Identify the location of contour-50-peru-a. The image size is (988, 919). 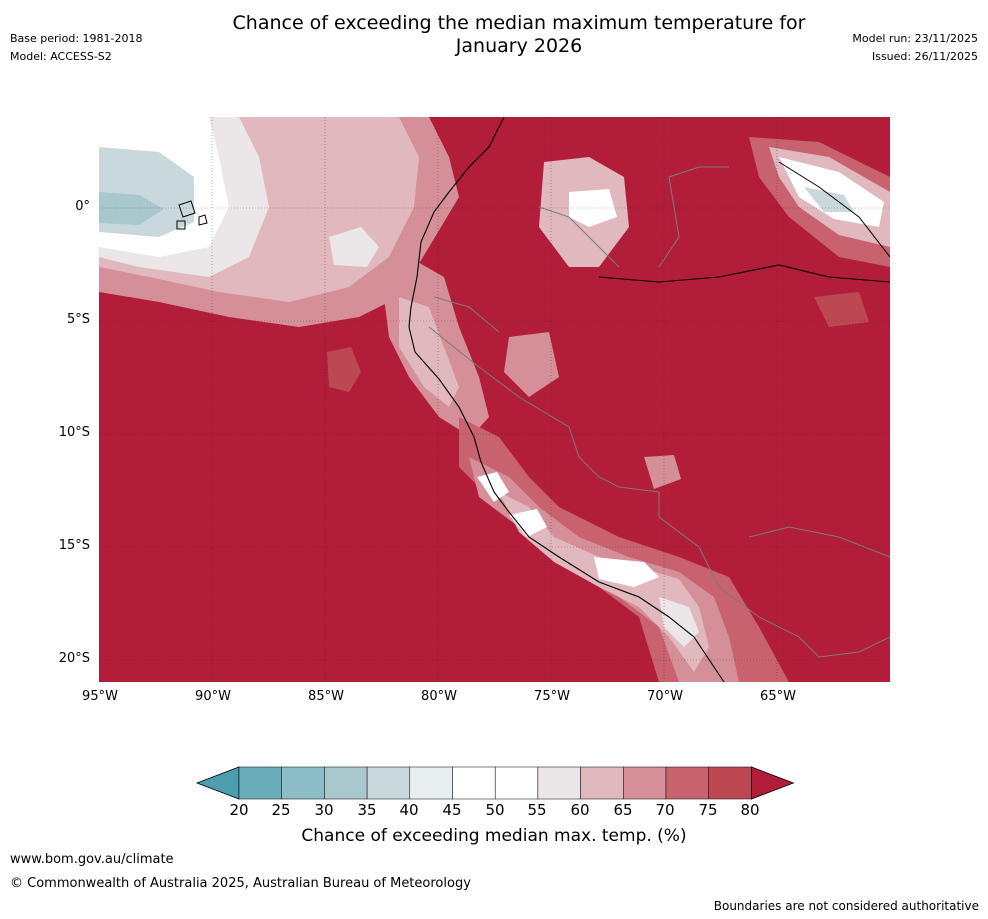
(493, 487).